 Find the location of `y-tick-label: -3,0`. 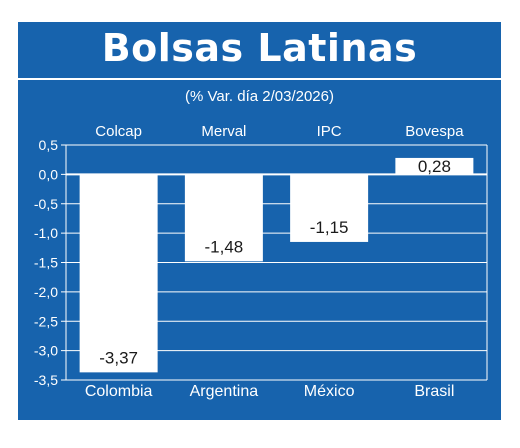

y-tick-label: -3,0 is located at coordinates (46, 351).